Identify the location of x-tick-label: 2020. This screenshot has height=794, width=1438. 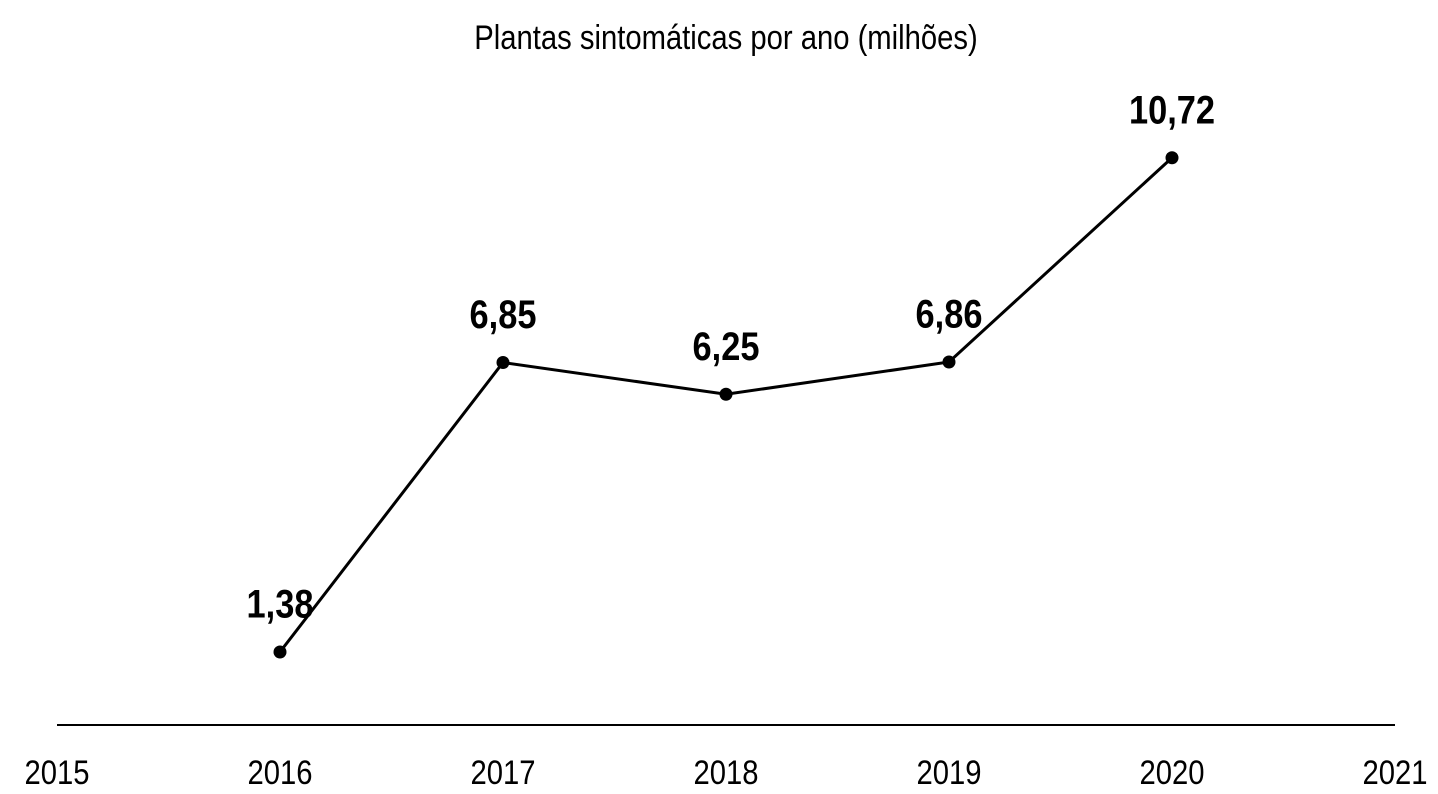
(1171, 772).